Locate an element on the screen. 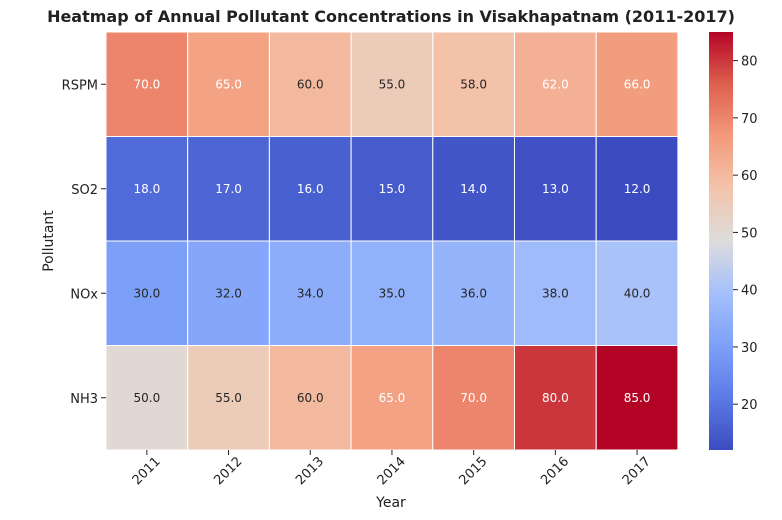  heatmap-cell-SO2-2013 is located at coordinates (310, 189).